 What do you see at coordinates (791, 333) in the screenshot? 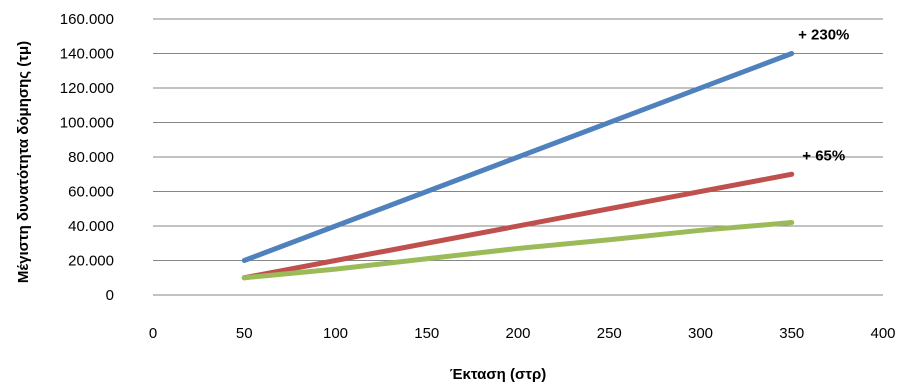
I see `x-tick-label: 350` at bounding box center [791, 333].